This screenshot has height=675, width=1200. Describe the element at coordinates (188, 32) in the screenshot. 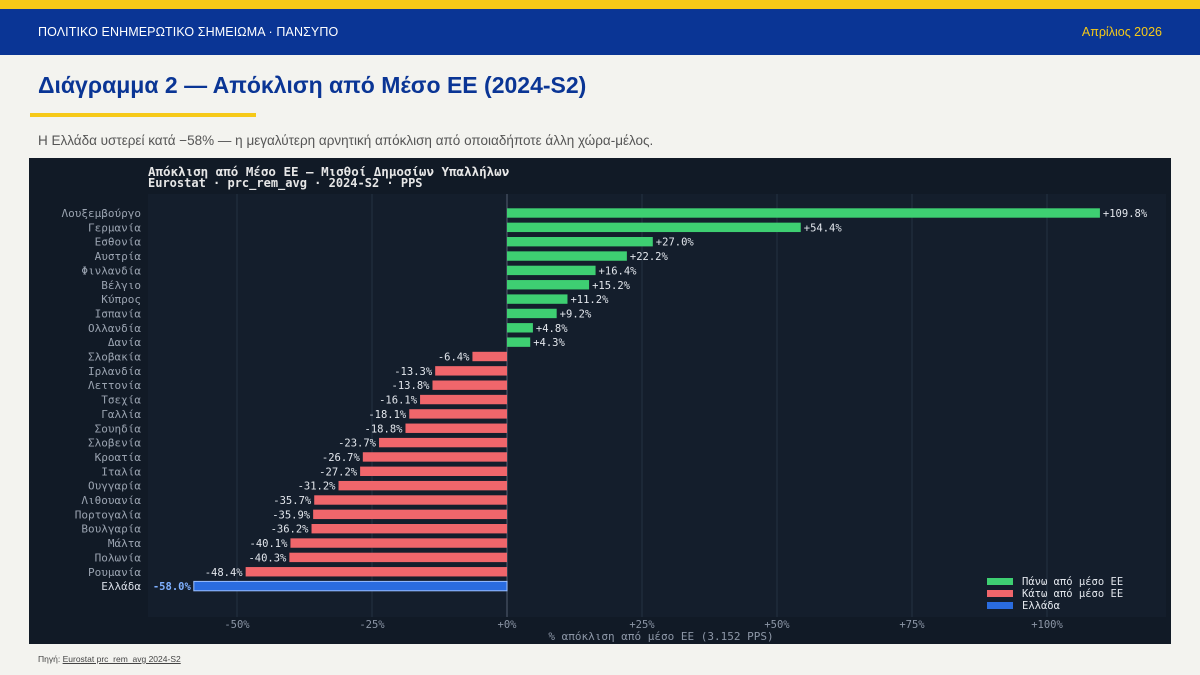

I see `header-title: ΠΟΛΙΤΙΚΟ ΕΝΗΜΕΡΩΤΙΚΟ ΣΗΜΕΙΩΜΑ · ΠΑΝΣΥΠΟ` at that location.